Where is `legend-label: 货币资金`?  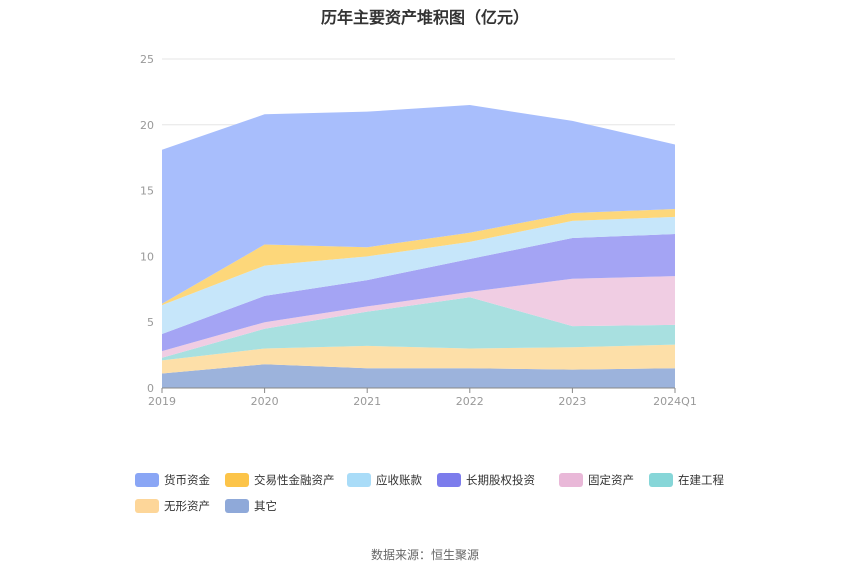
legend-label: 货币资金 is located at coordinates (187, 480).